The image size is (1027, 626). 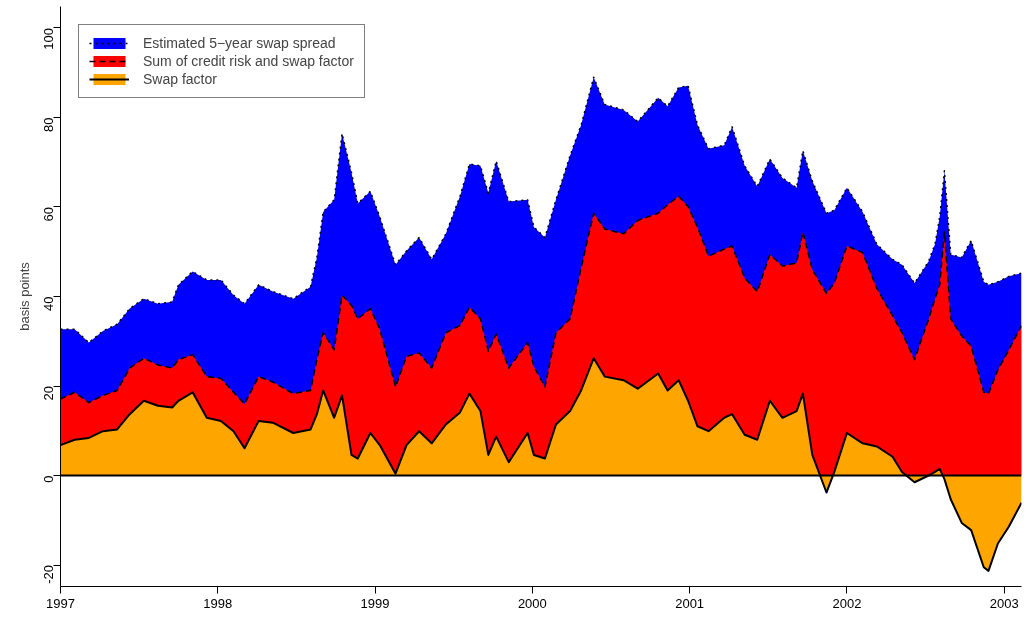 What do you see at coordinates (48, 214) in the screenshot?
I see `y-tick-label: 60` at bounding box center [48, 214].